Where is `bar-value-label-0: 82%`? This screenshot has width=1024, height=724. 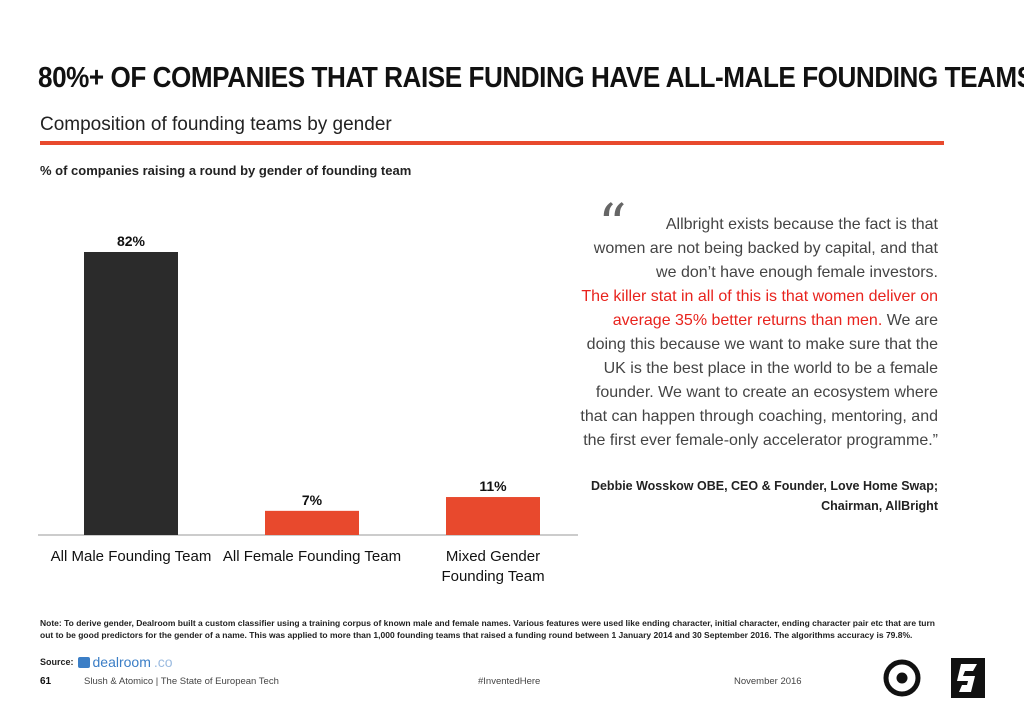
bar-value-label-0: 82% is located at coordinates (131, 241).